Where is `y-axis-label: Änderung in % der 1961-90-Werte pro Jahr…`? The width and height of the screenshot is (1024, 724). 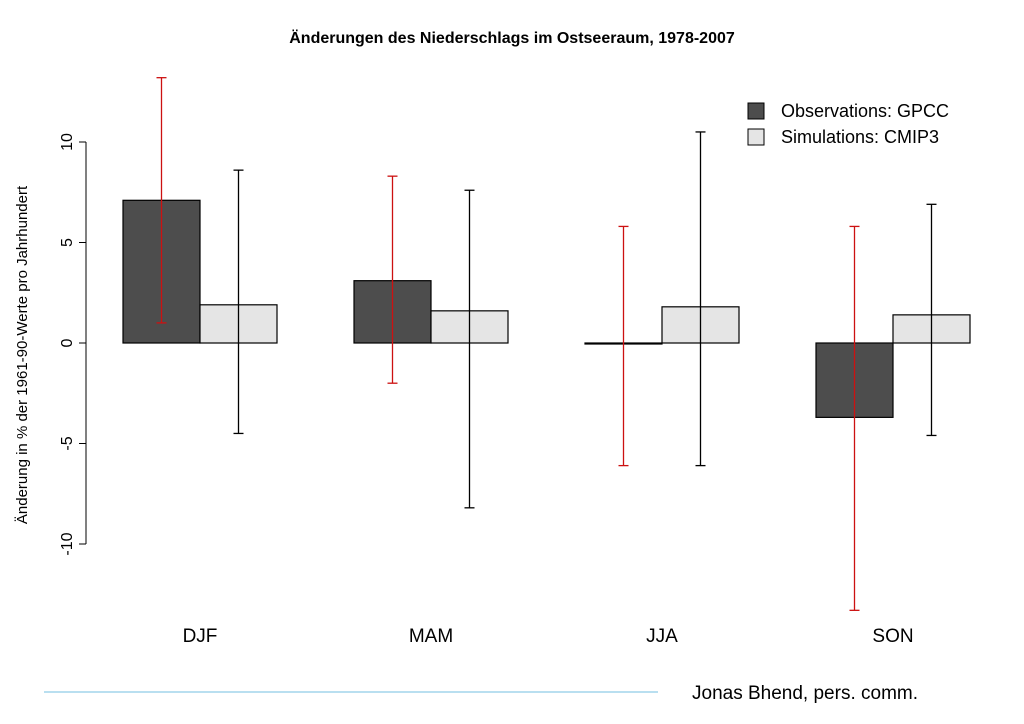 y-axis-label: Änderung in % der 1961-90-Werte pro Jahr… is located at coordinates (22, 354).